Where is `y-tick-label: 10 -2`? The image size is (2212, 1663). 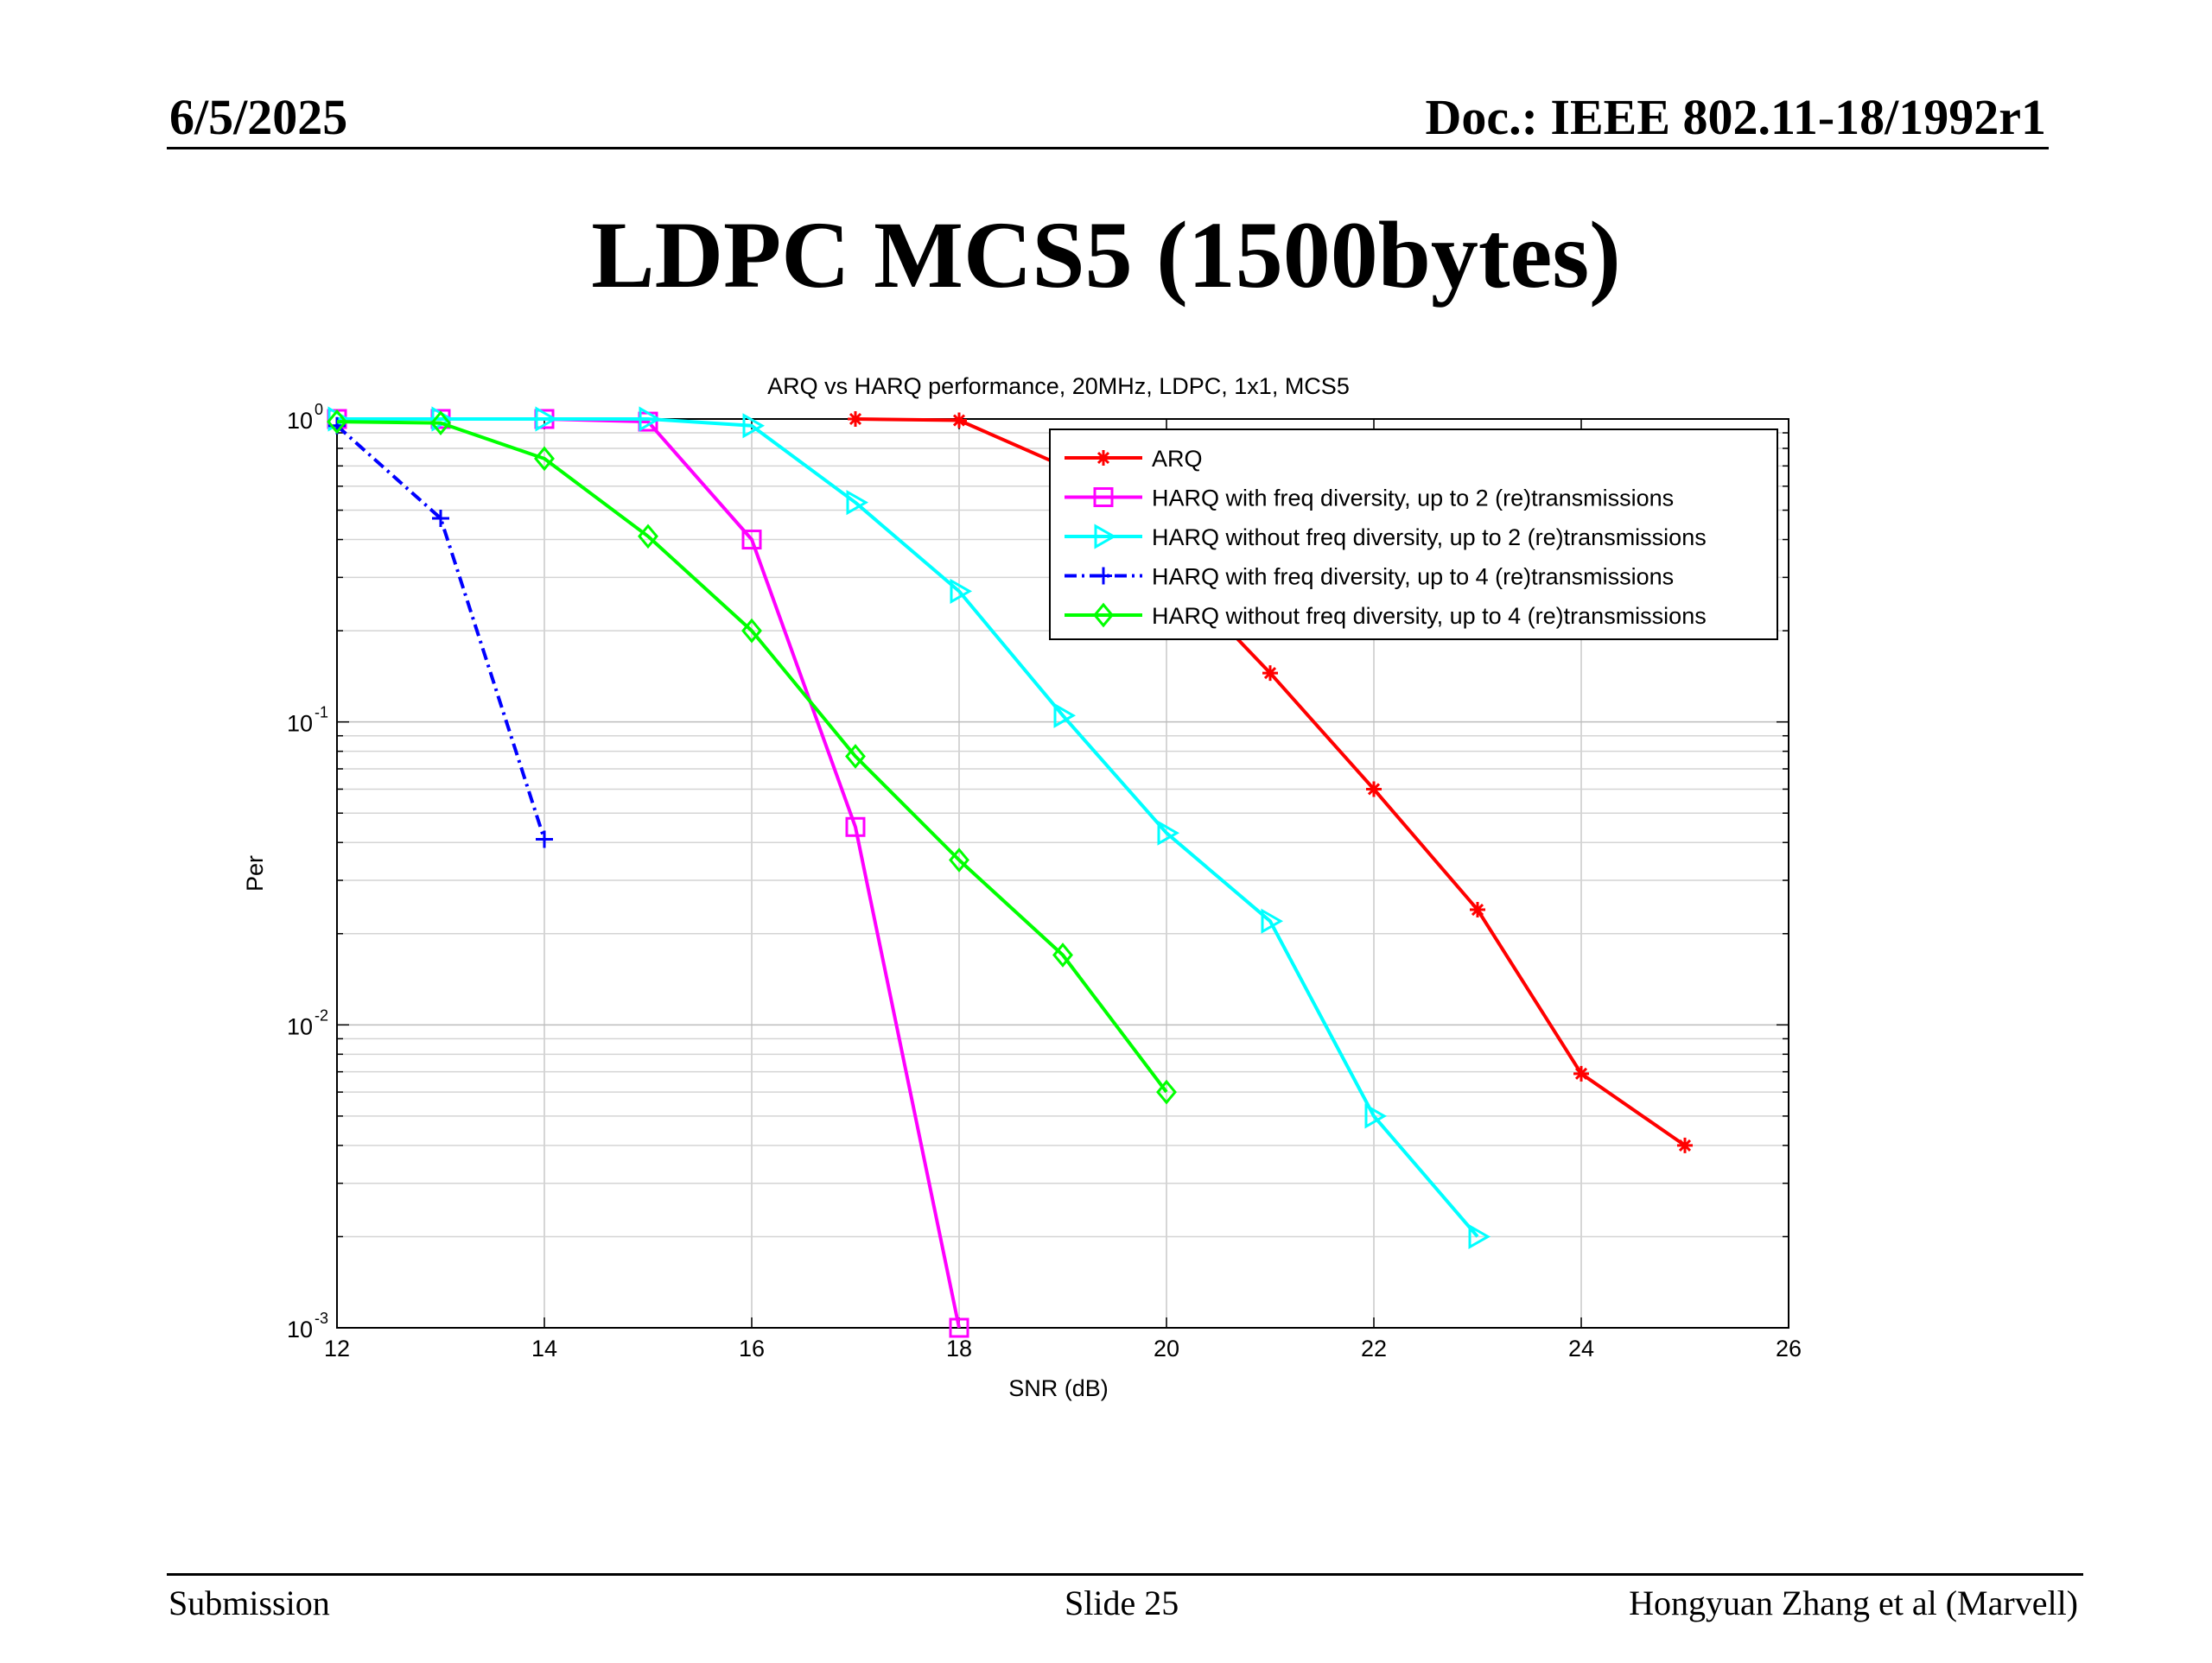 y-tick-label: 10 -2 is located at coordinates (307, 1023).